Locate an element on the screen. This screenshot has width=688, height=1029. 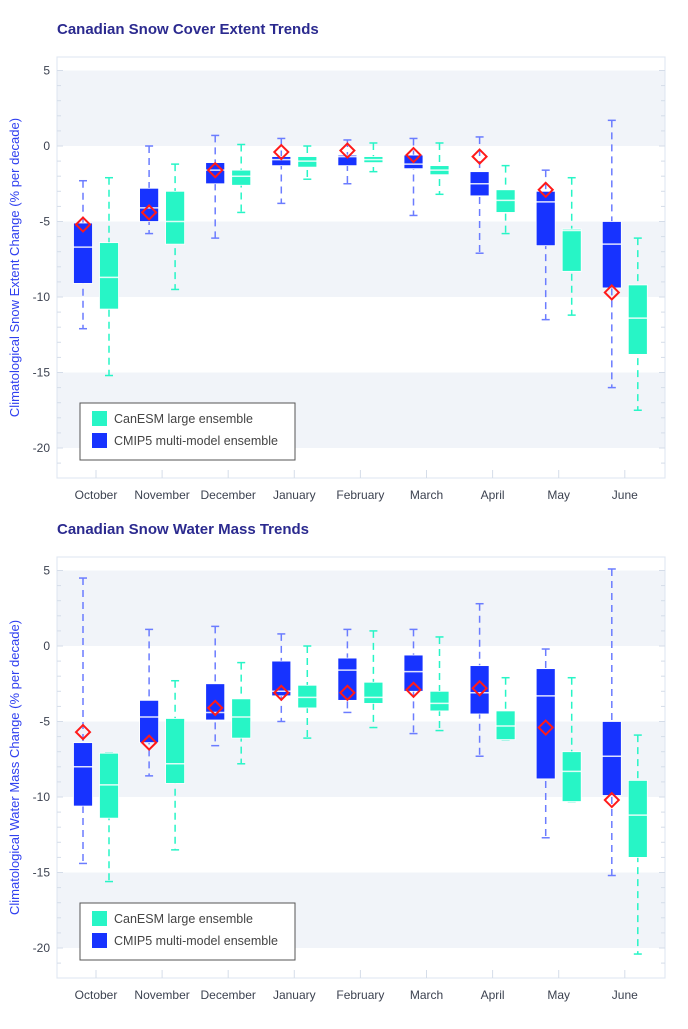
legend-frame is located at coordinates (187, 931).